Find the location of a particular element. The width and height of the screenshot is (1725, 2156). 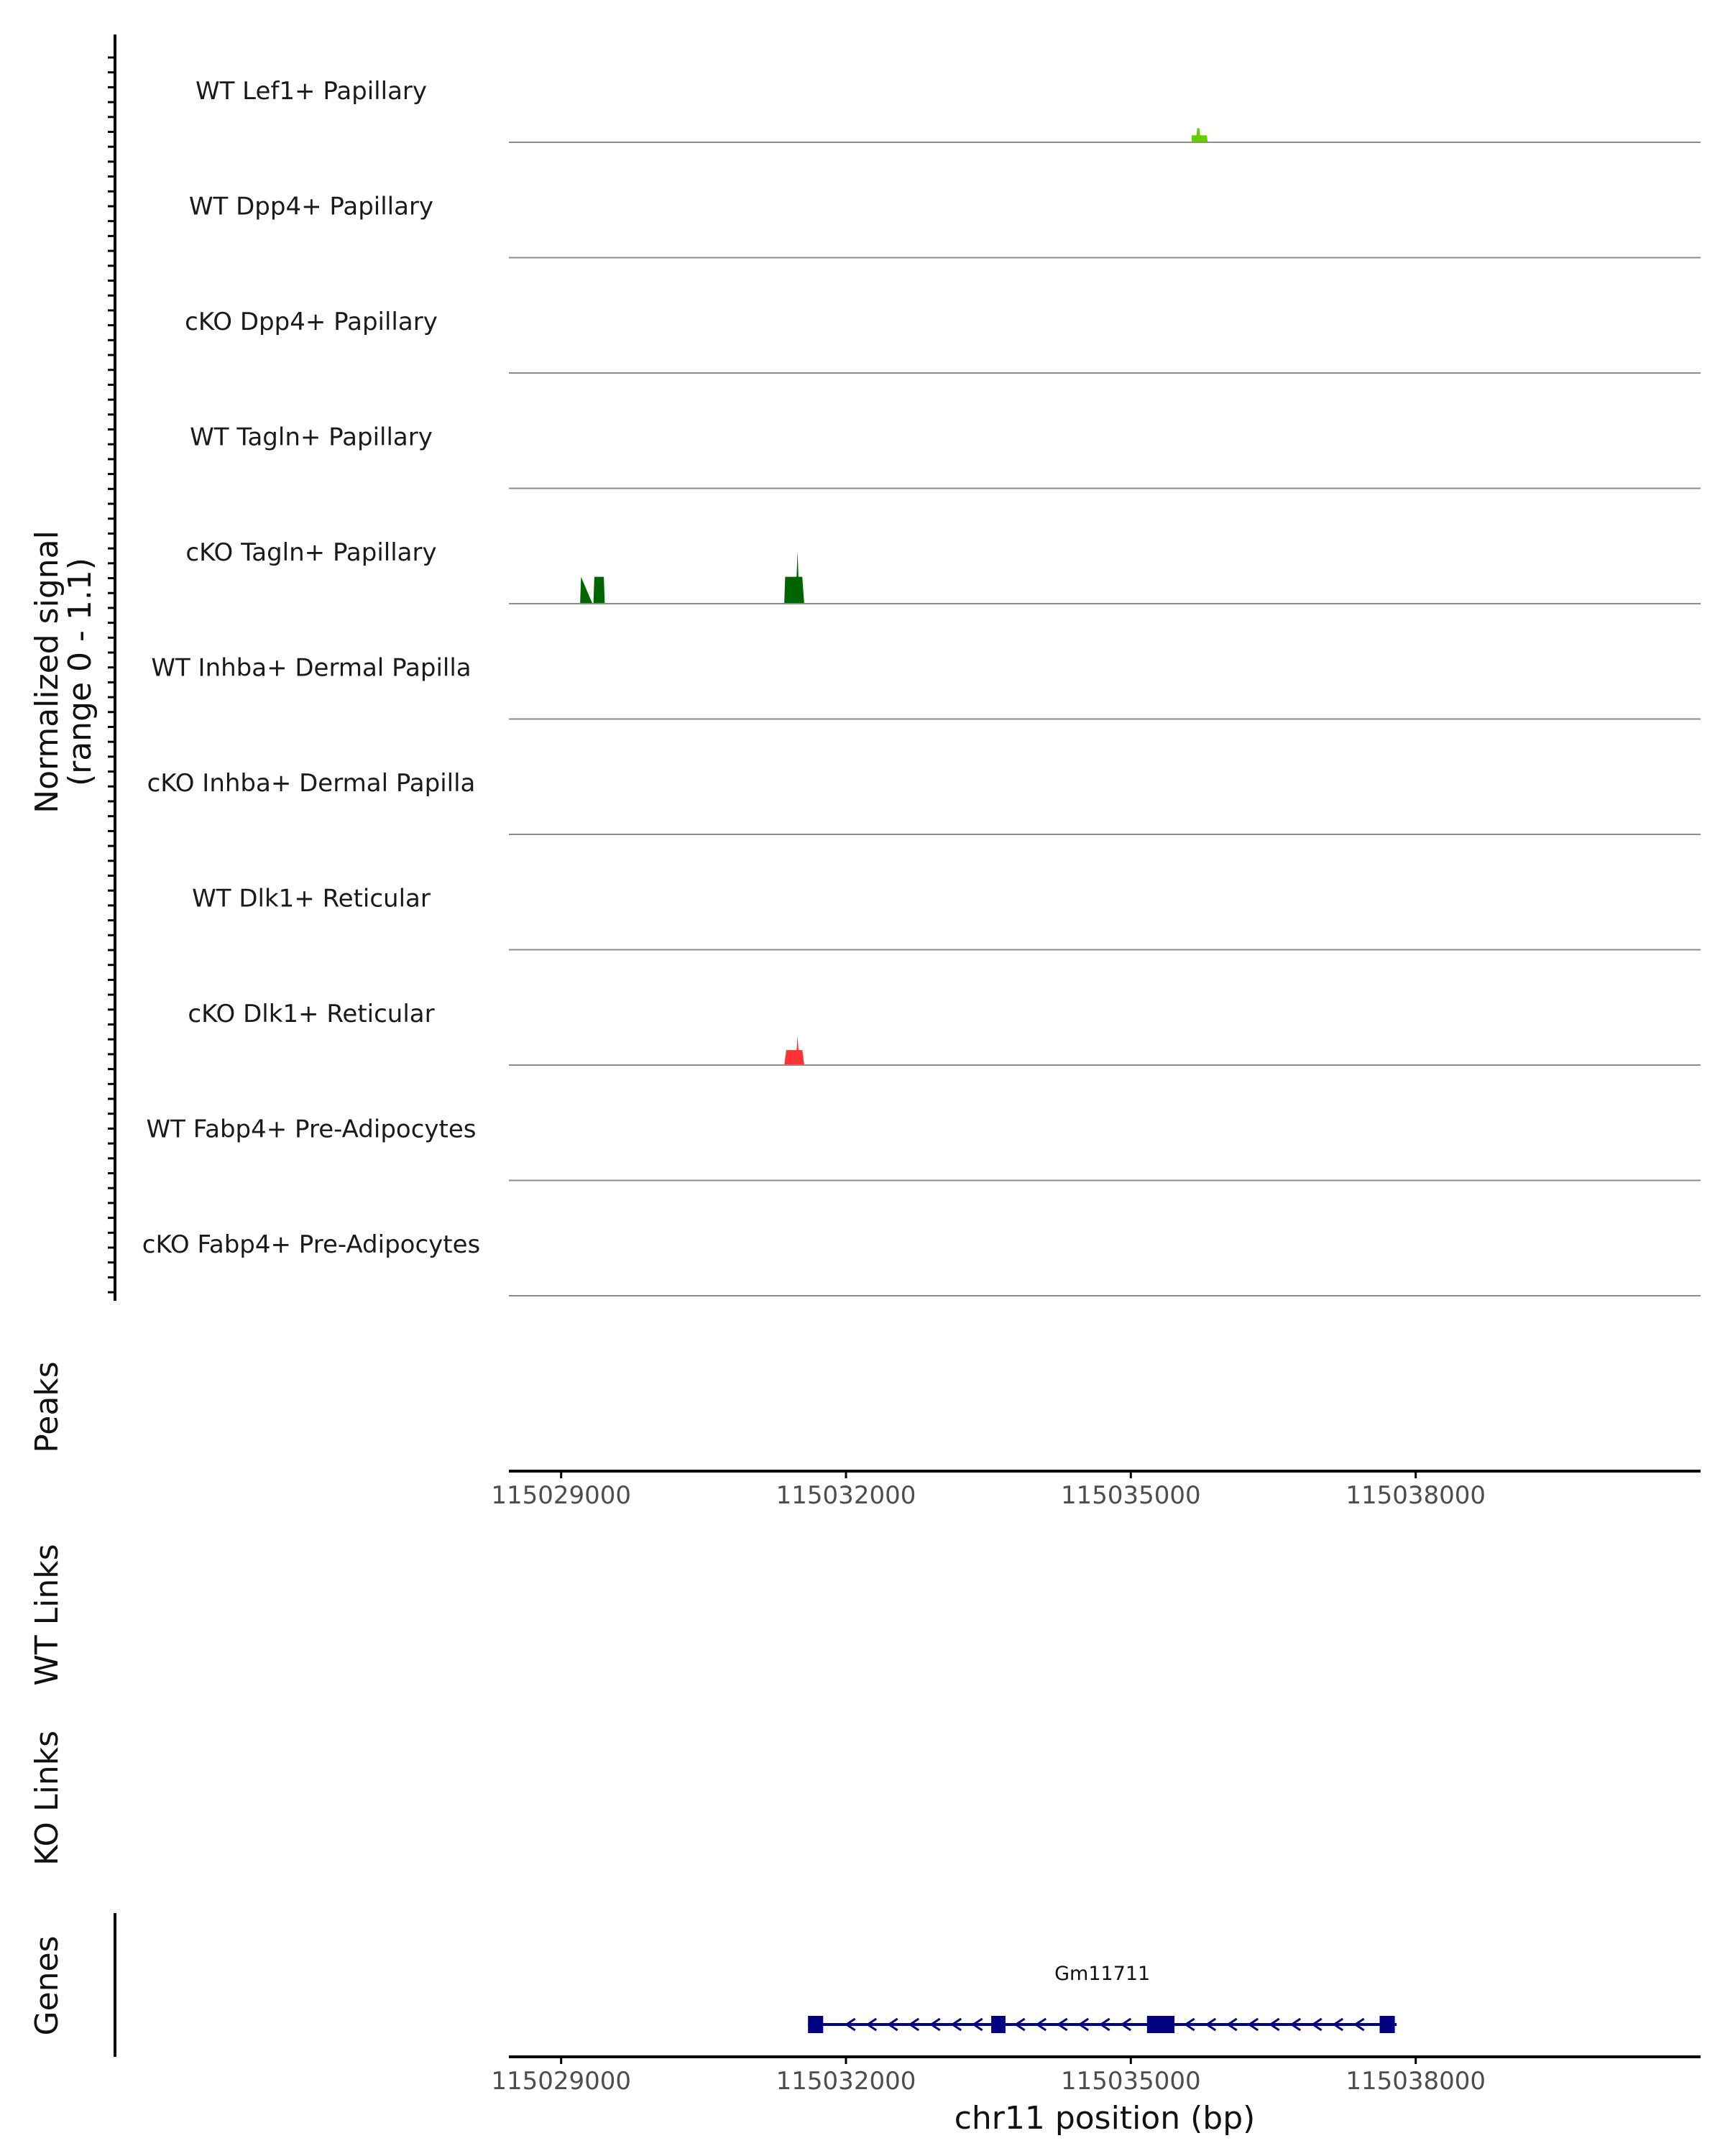

x-axis-title: chr11 position (bp) is located at coordinates (1105, 2118).